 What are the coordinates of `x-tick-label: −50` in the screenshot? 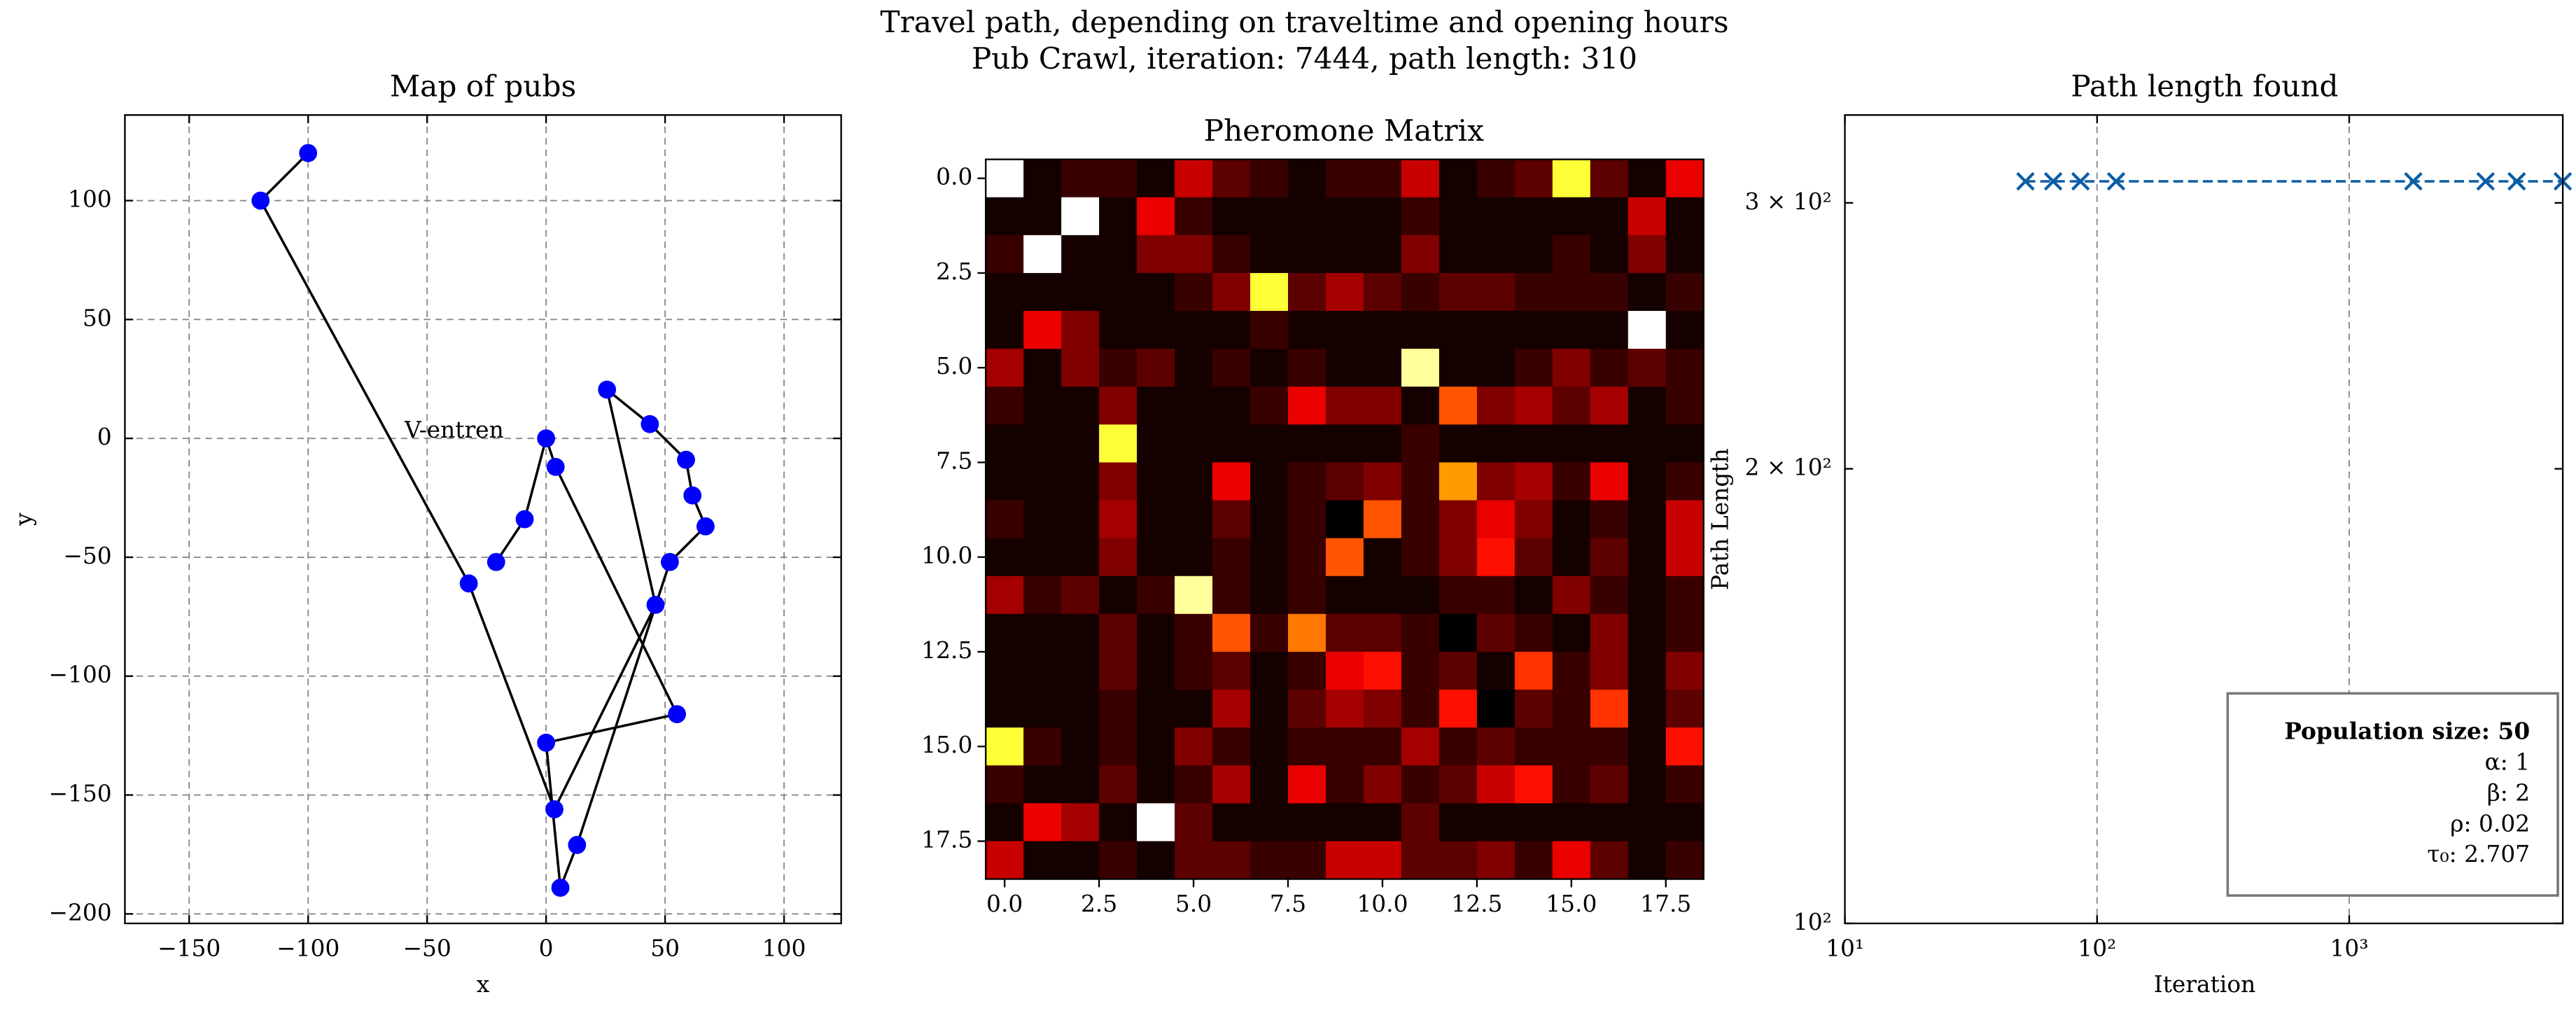 It's located at (427, 948).